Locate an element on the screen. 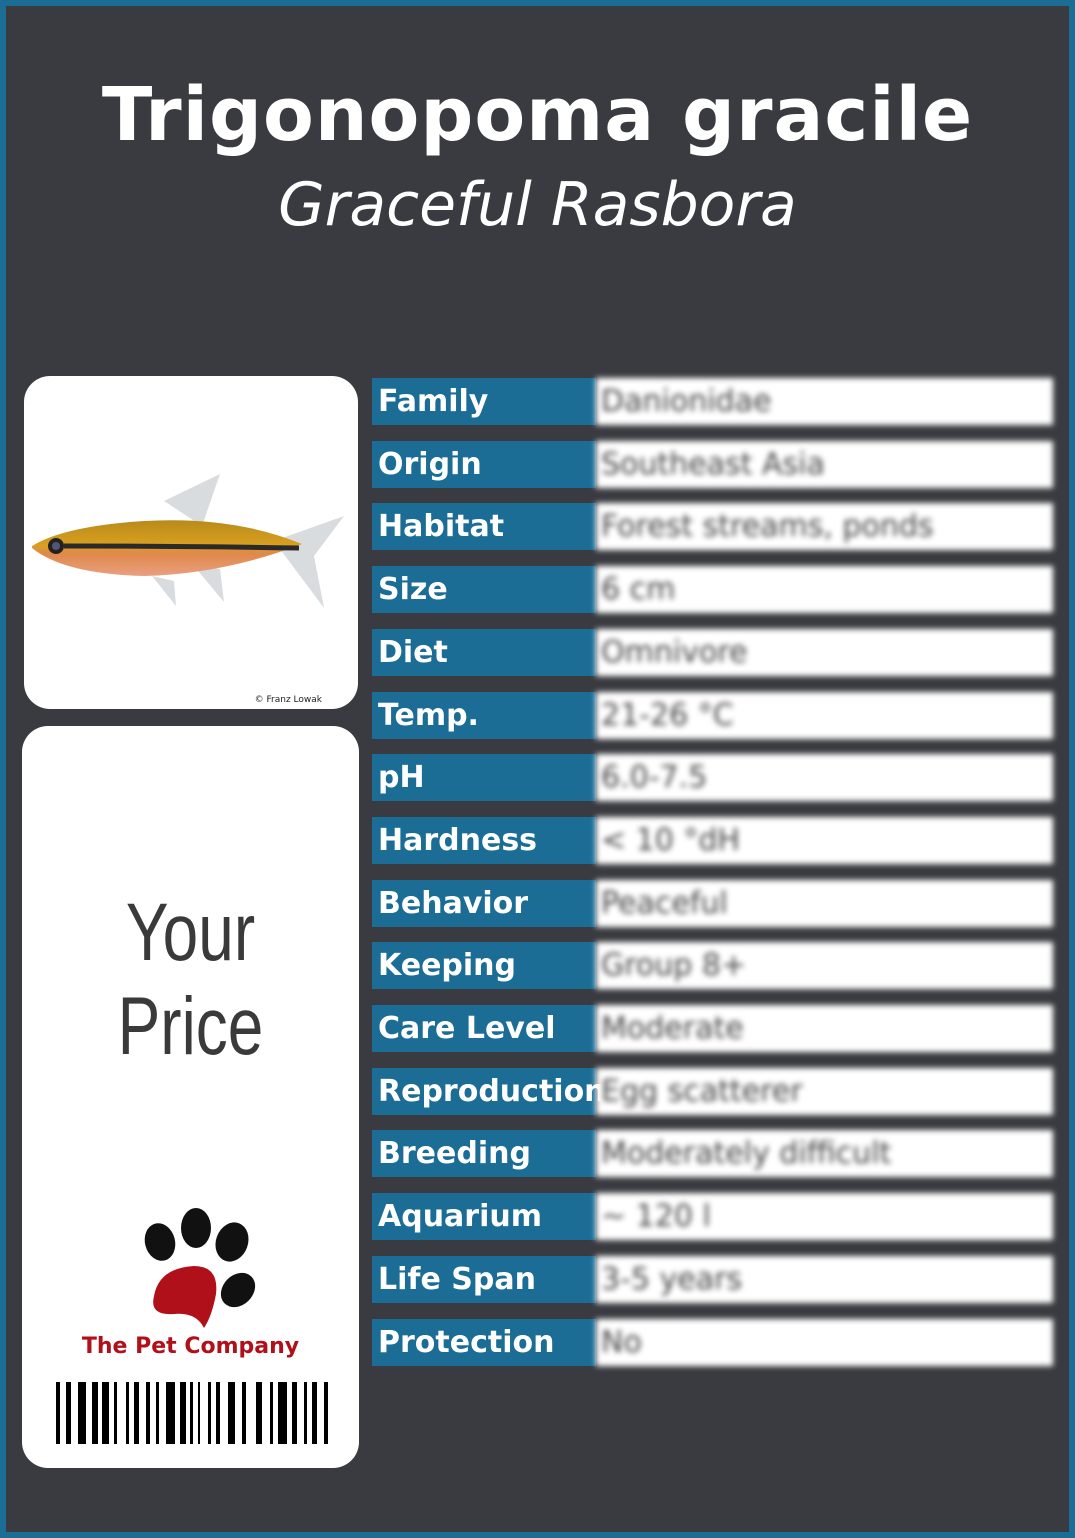 This screenshot has height=1538, width=1075. fact-value: 6 cm is located at coordinates (824, 590).